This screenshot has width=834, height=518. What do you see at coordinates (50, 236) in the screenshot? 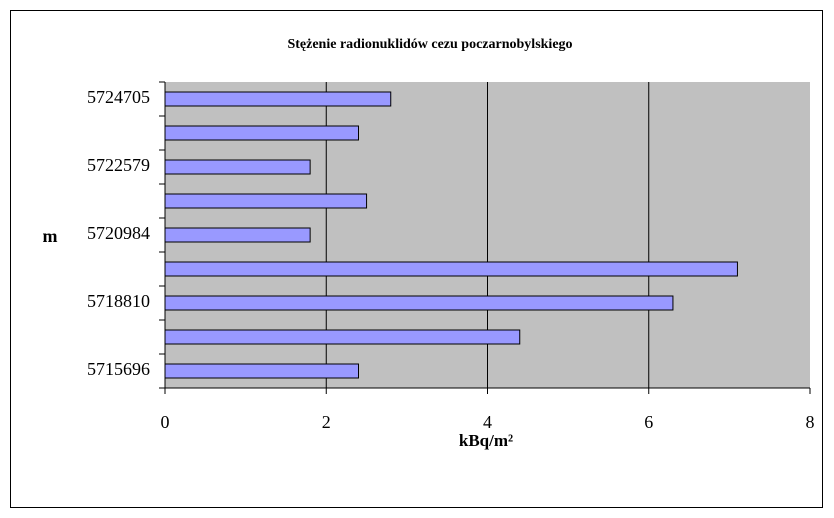
I see `y-axis-label: m` at bounding box center [50, 236].